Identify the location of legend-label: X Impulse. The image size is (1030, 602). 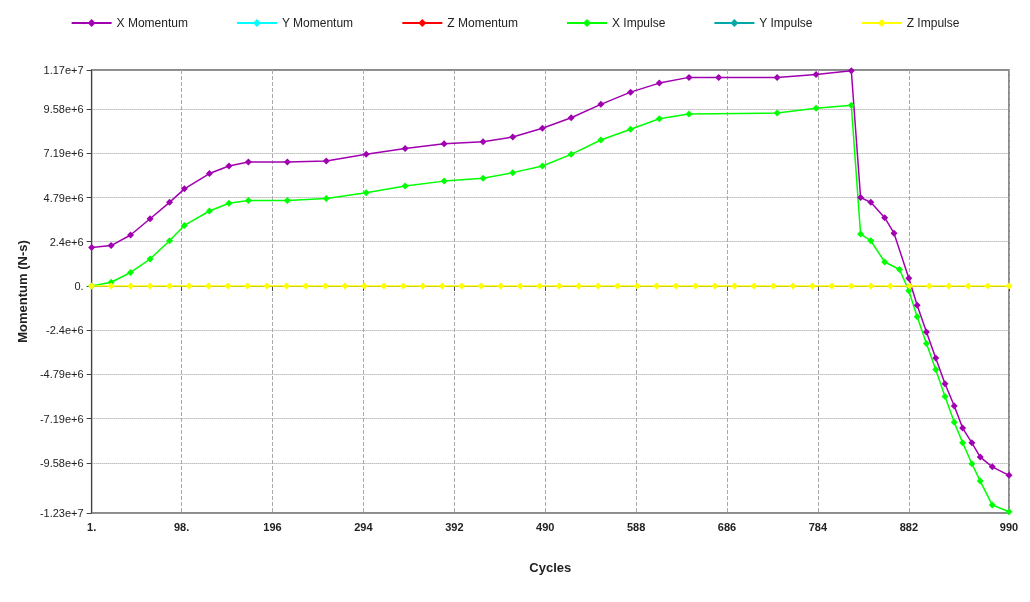
(639, 23).